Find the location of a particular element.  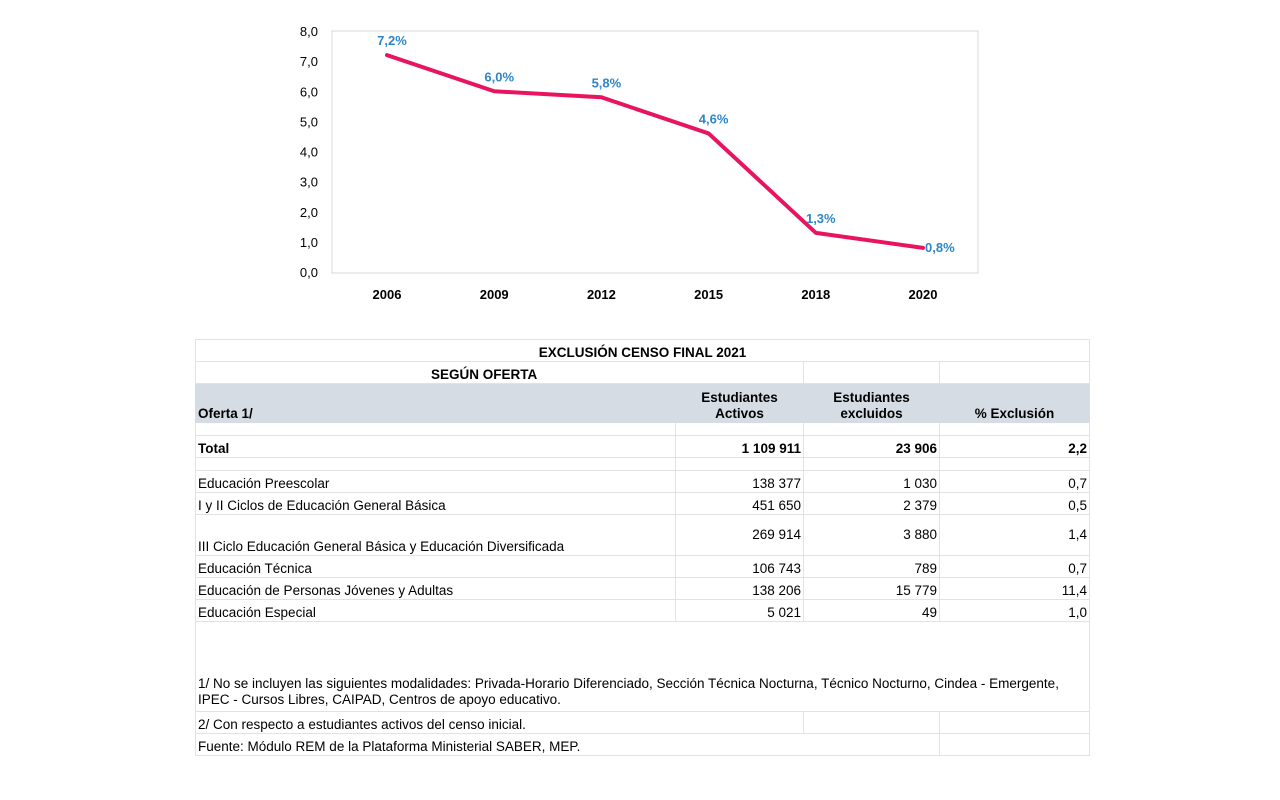

x-tick-label: 2018 is located at coordinates (815, 294).